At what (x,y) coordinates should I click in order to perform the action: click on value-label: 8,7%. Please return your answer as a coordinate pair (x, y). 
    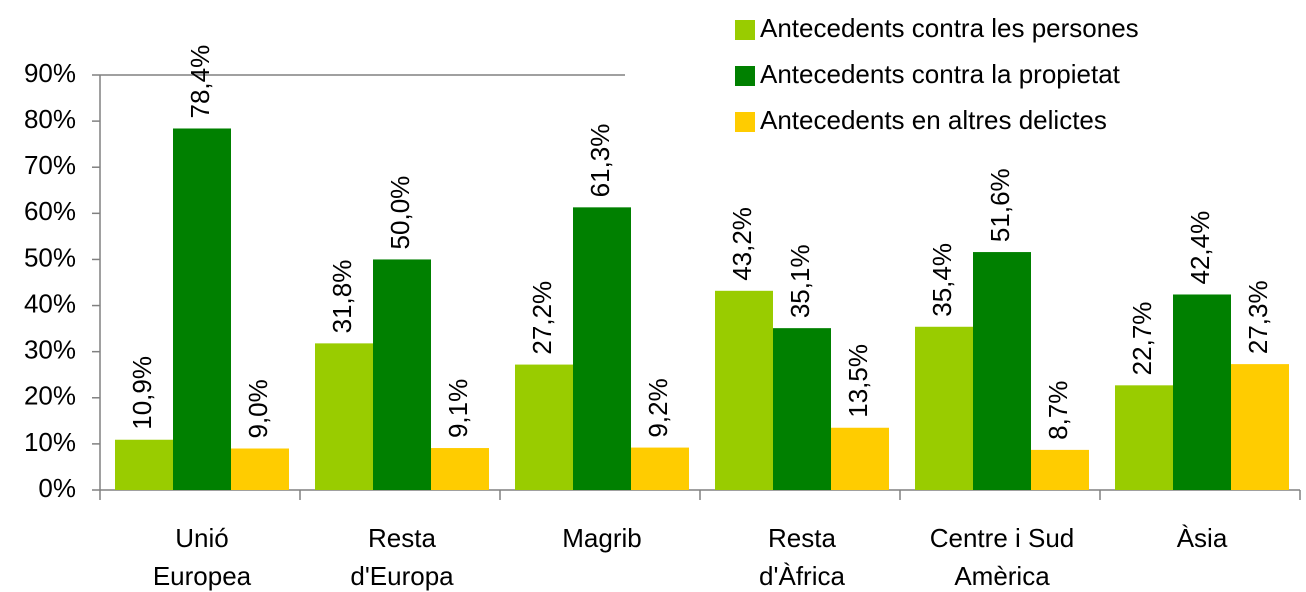
    Looking at the image, I should click on (1058, 410).